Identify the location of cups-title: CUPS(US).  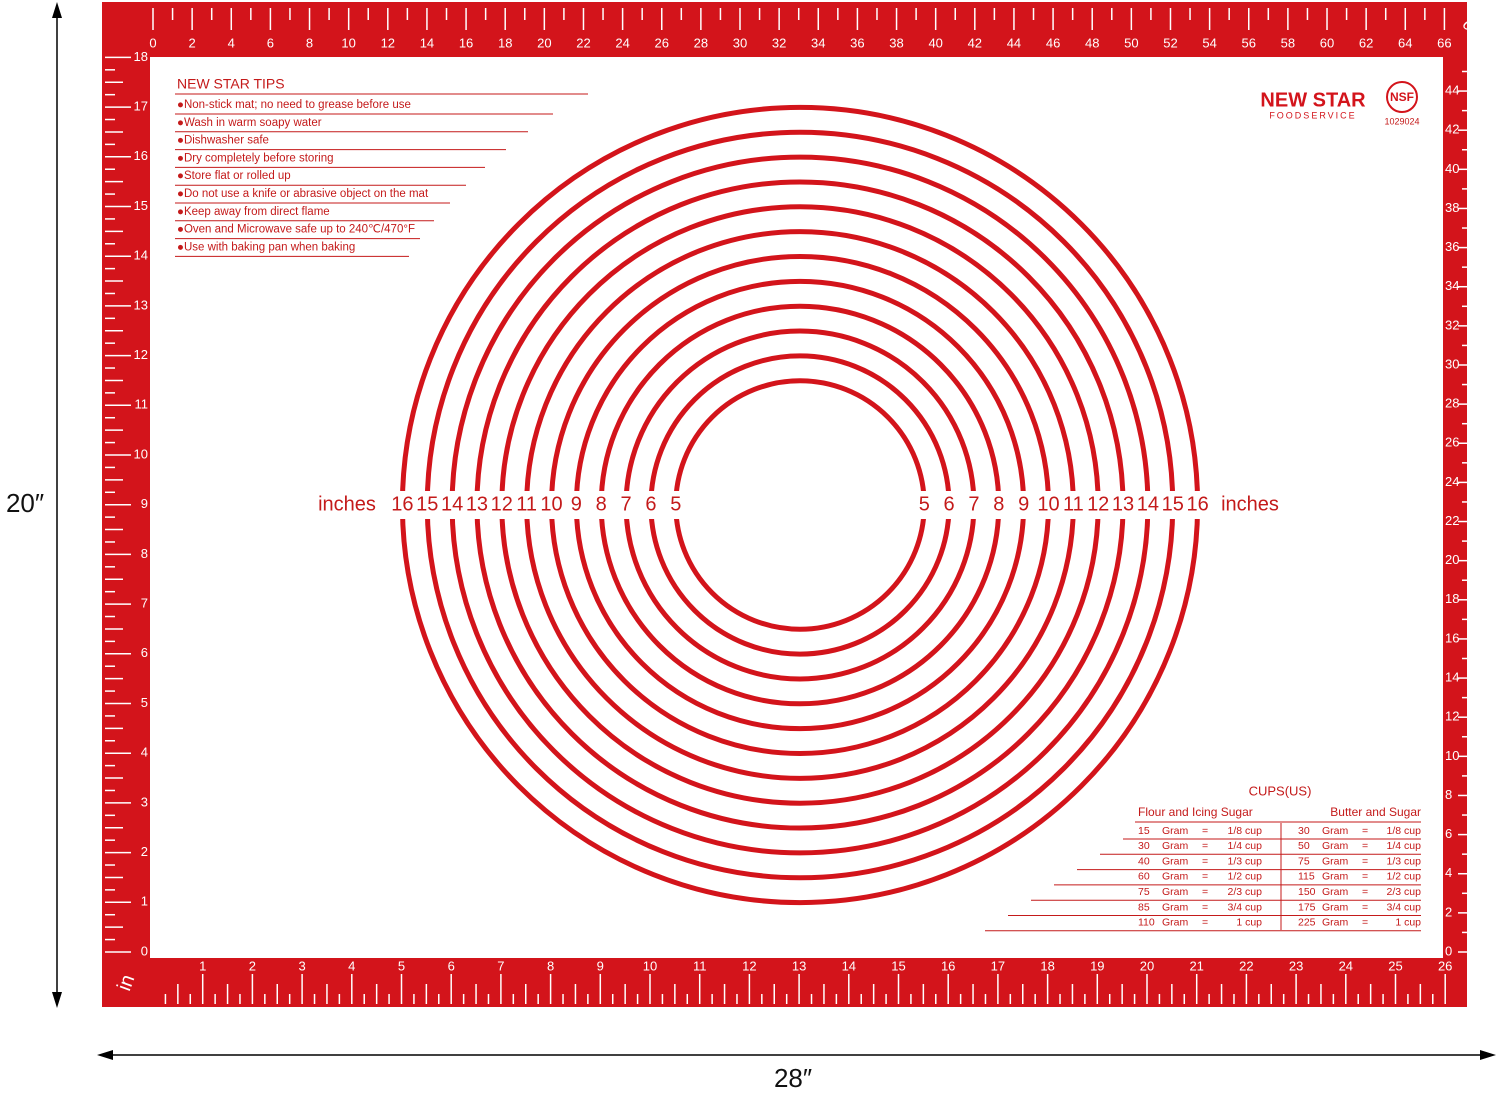
(1280, 790).